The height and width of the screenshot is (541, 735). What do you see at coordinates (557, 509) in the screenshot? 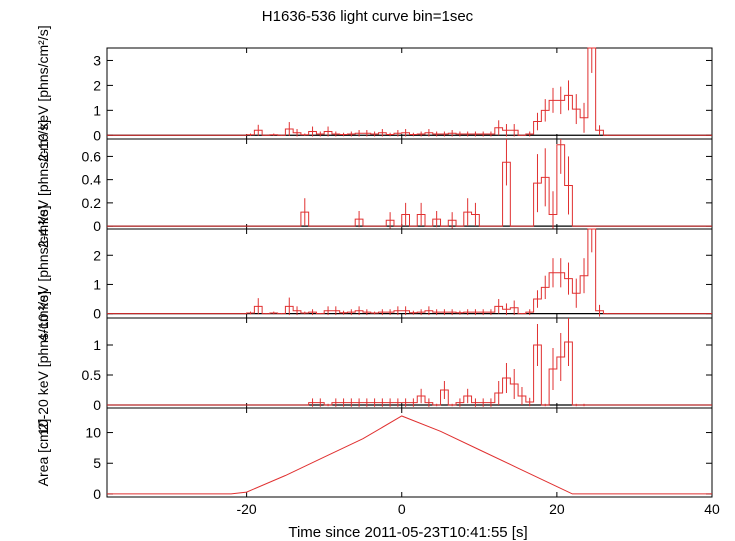
I see `x-tick-label: 20` at bounding box center [557, 509].